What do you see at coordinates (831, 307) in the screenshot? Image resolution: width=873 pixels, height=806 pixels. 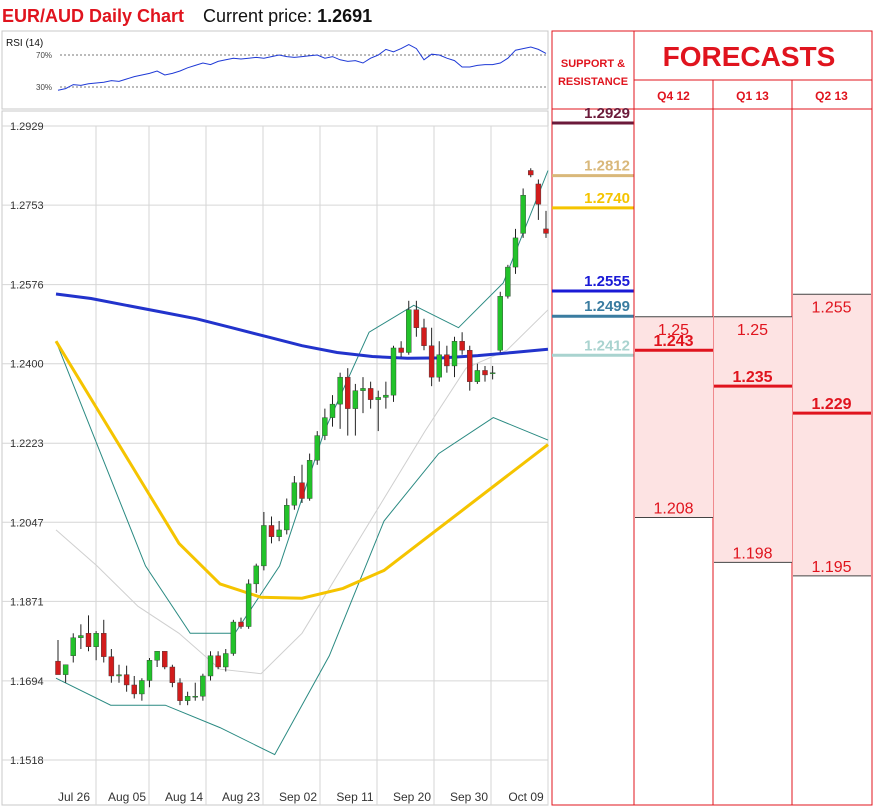 I see `forecast-high-value: 1.255` at bounding box center [831, 307].